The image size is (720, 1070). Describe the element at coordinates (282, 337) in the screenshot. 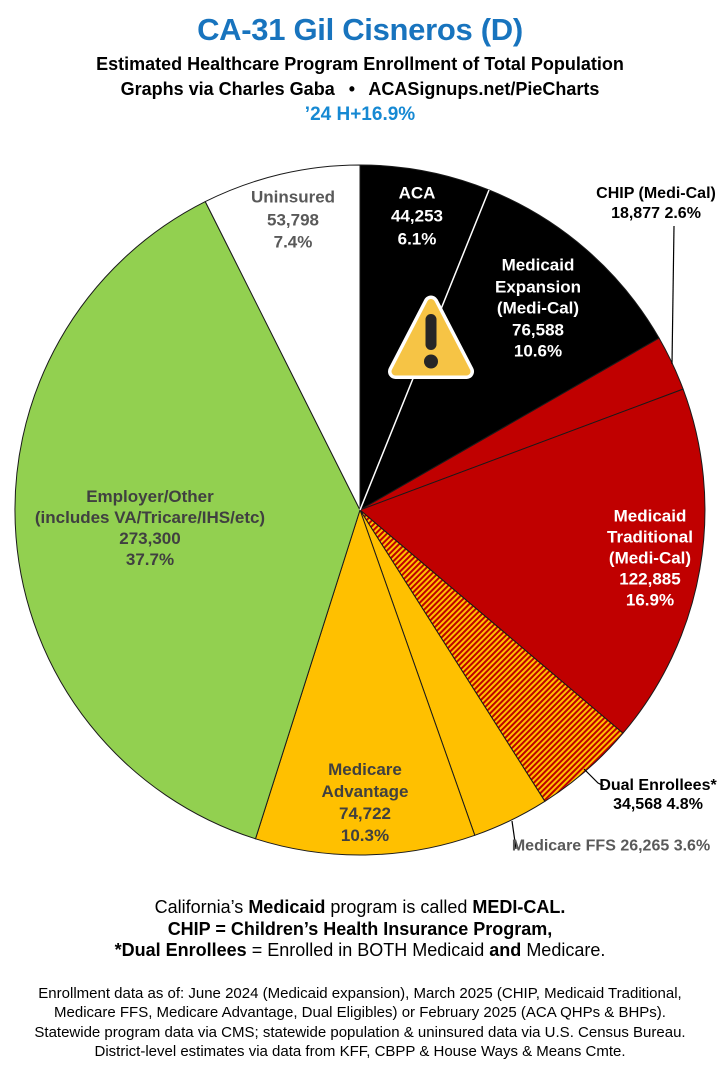

I see `pie-slice-uninsured` at that location.